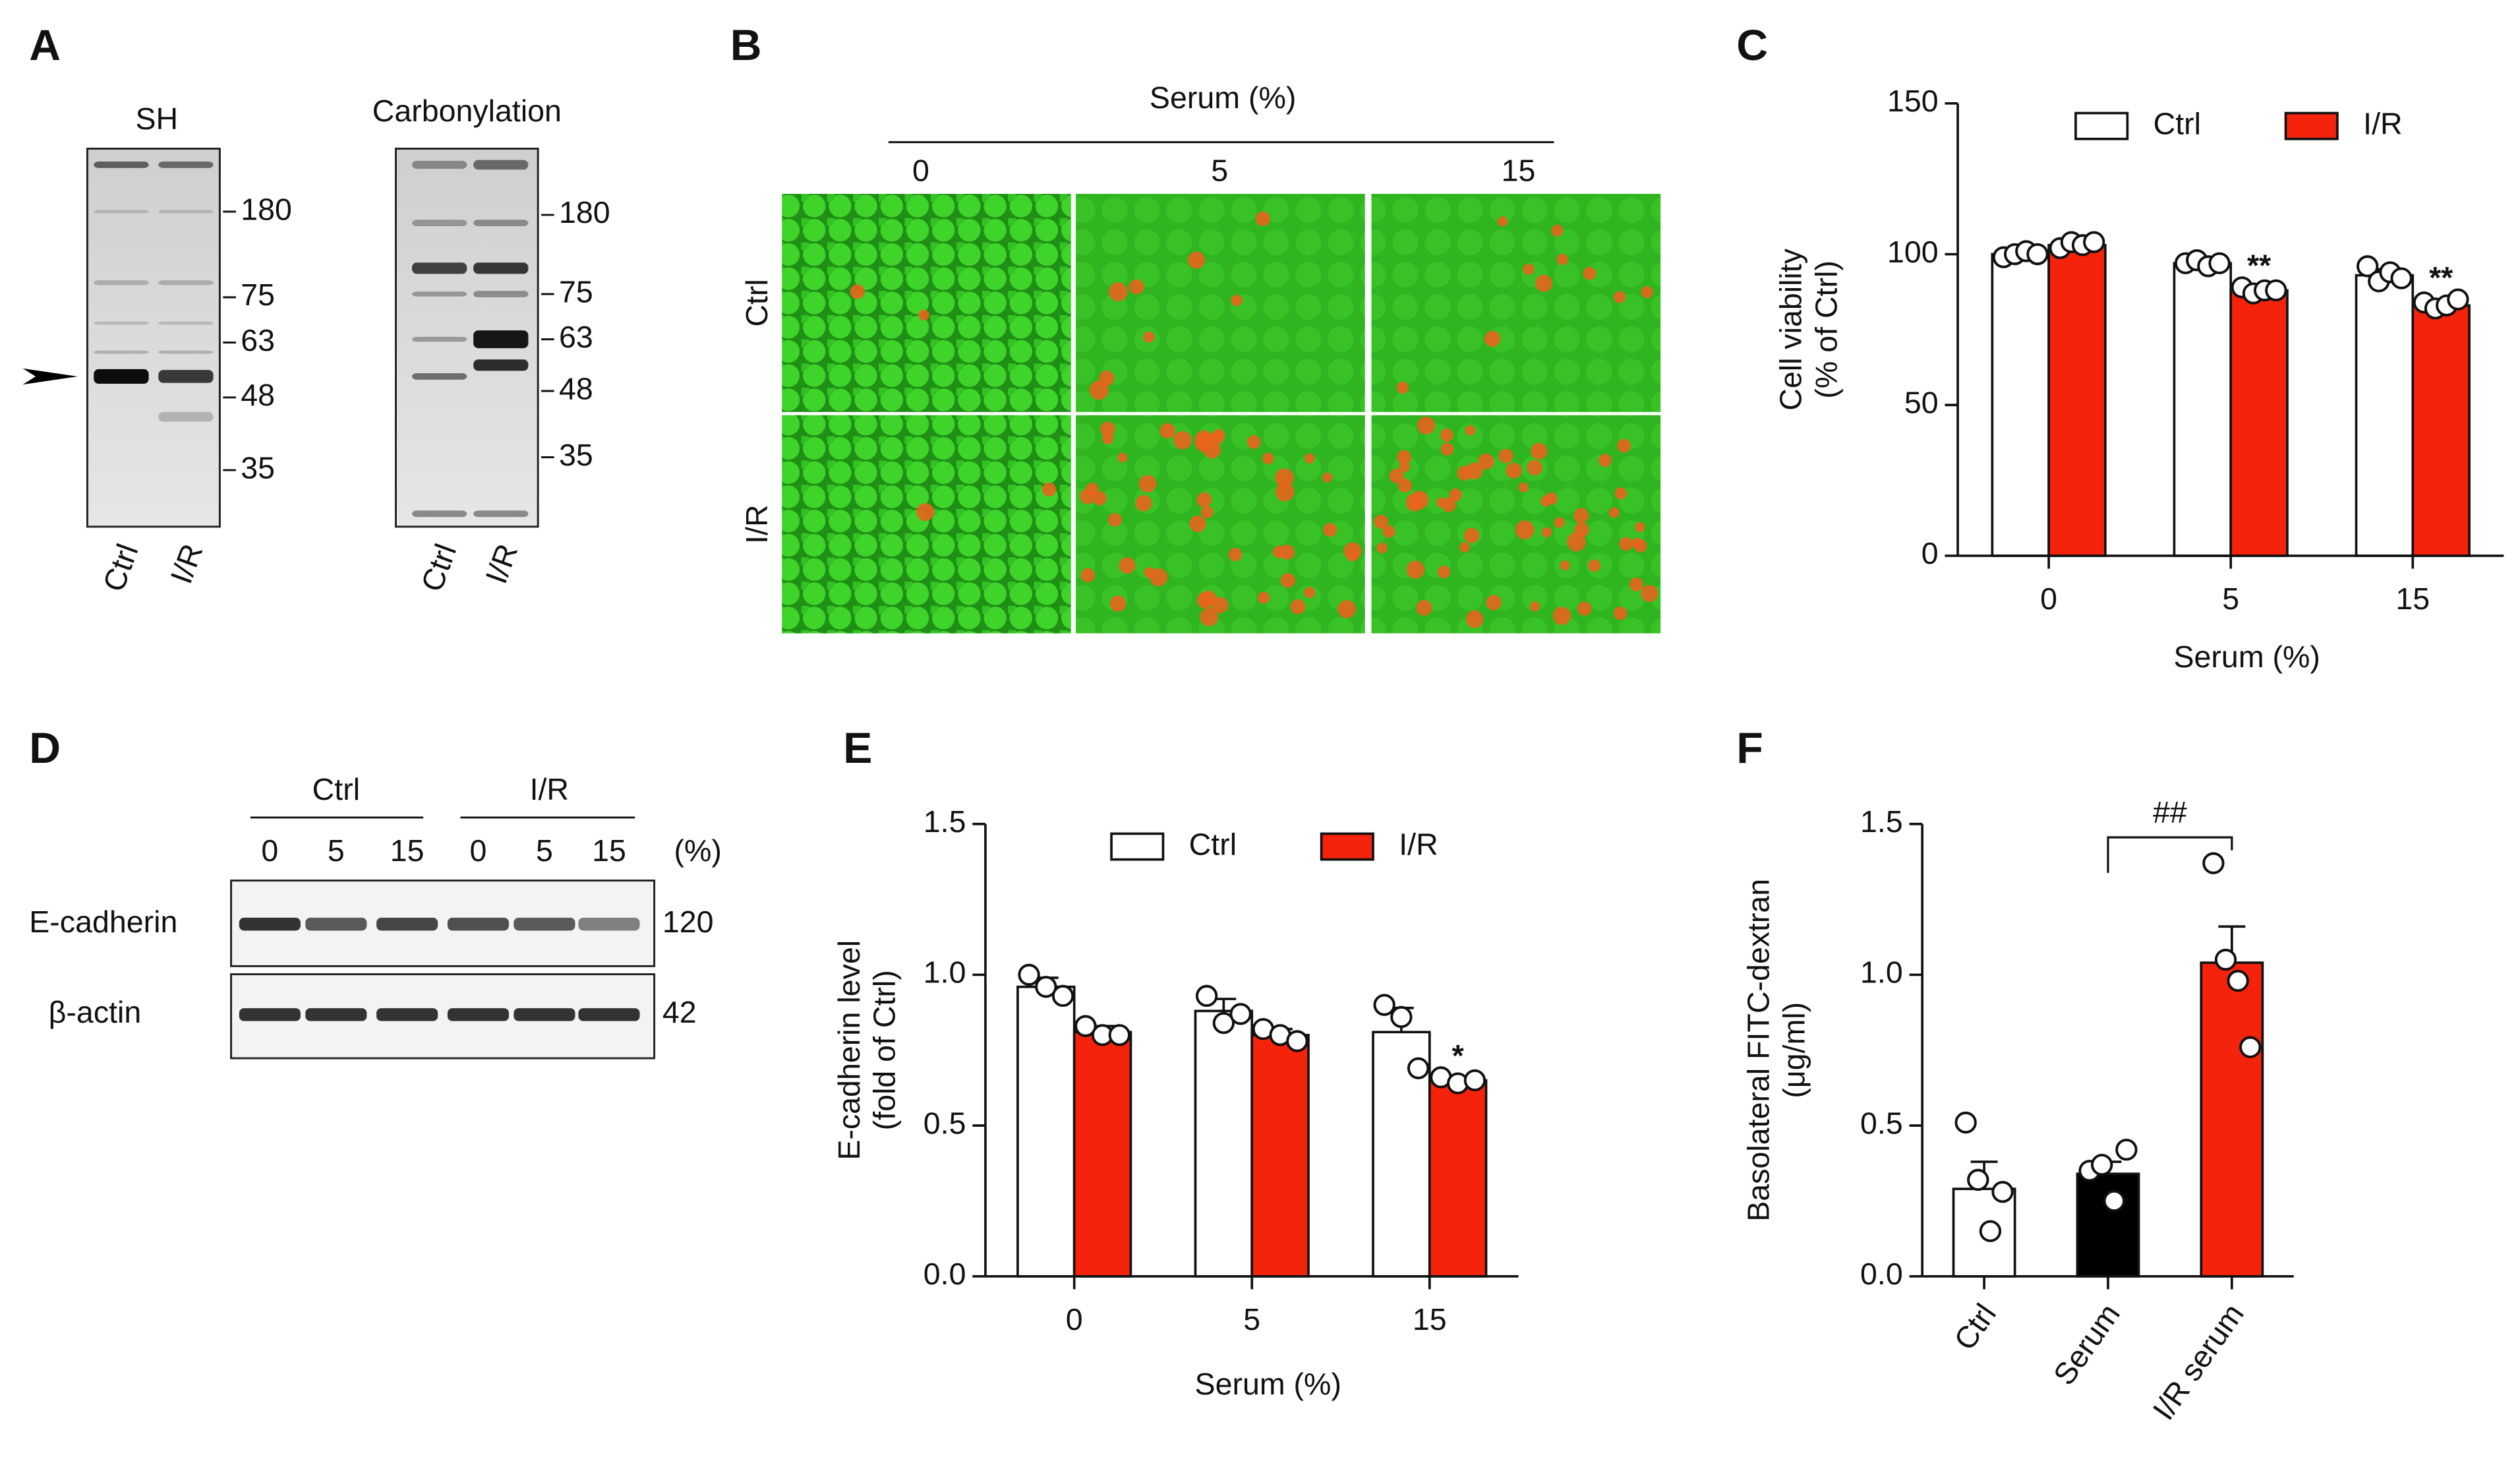 The height and width of the screenshot is (1467, 2520). Describe the element at coordinates (688, 922) in the screenshot. I see `size-label: 120` at that location.